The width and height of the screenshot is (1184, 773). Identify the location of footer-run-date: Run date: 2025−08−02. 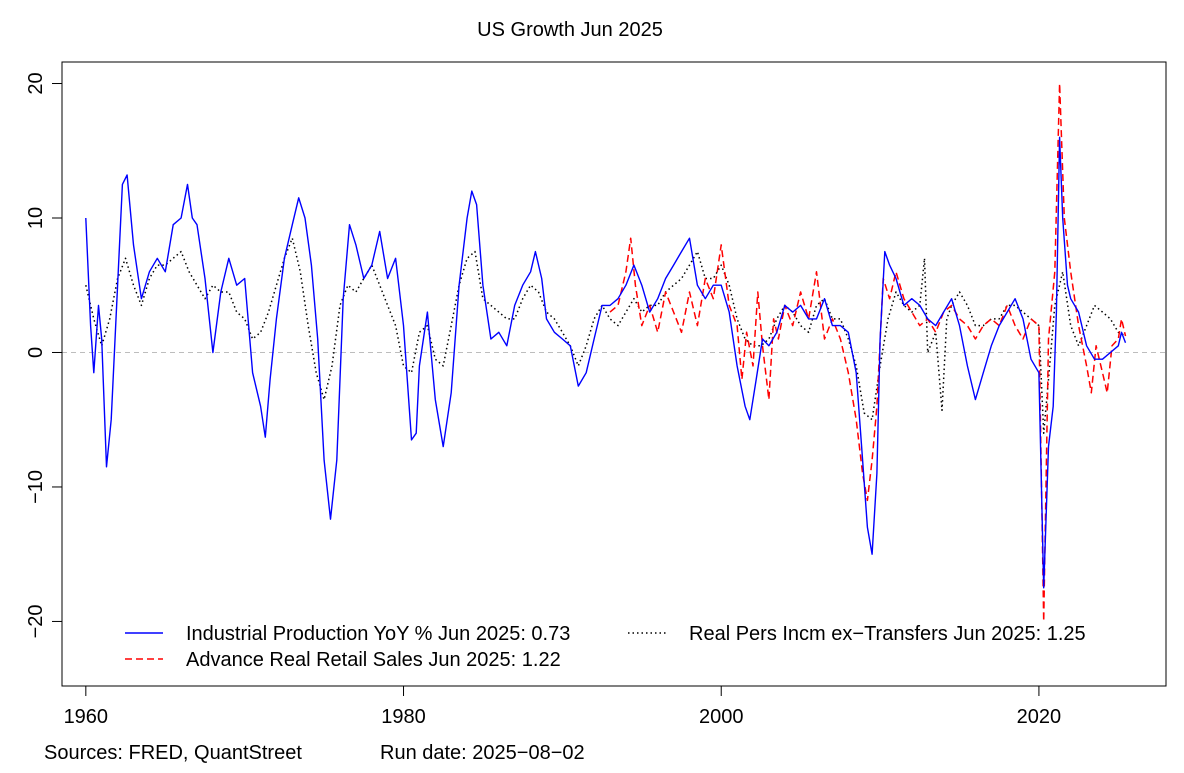
(482, 753).